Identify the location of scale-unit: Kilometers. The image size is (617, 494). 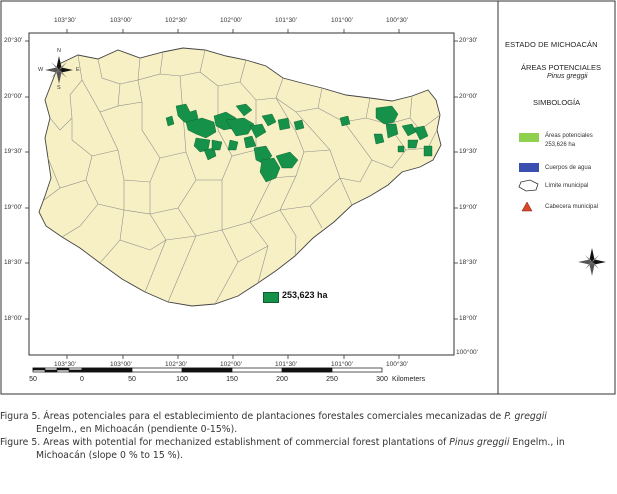
(409, 379).